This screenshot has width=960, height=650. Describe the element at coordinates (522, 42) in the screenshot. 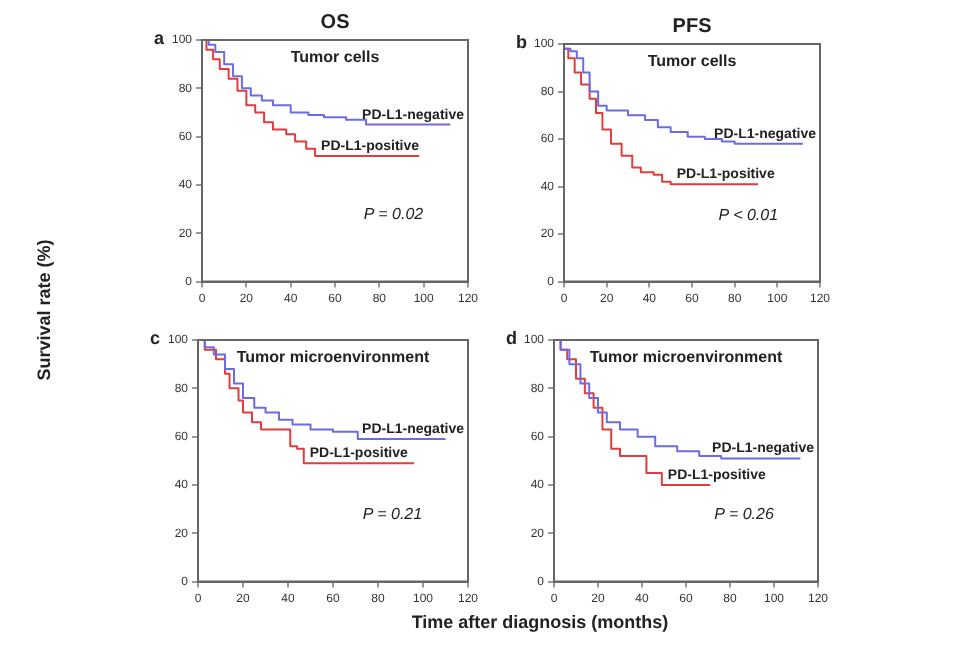

I see `text: b` at that location.